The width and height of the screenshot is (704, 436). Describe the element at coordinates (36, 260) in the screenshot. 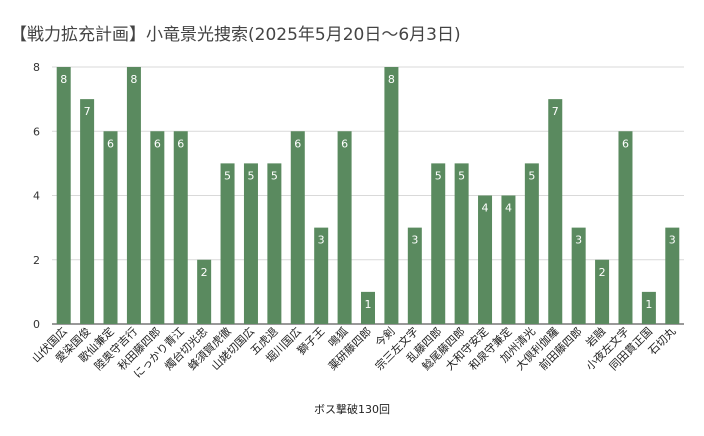

I see `y-tick-label: 2` at that location.